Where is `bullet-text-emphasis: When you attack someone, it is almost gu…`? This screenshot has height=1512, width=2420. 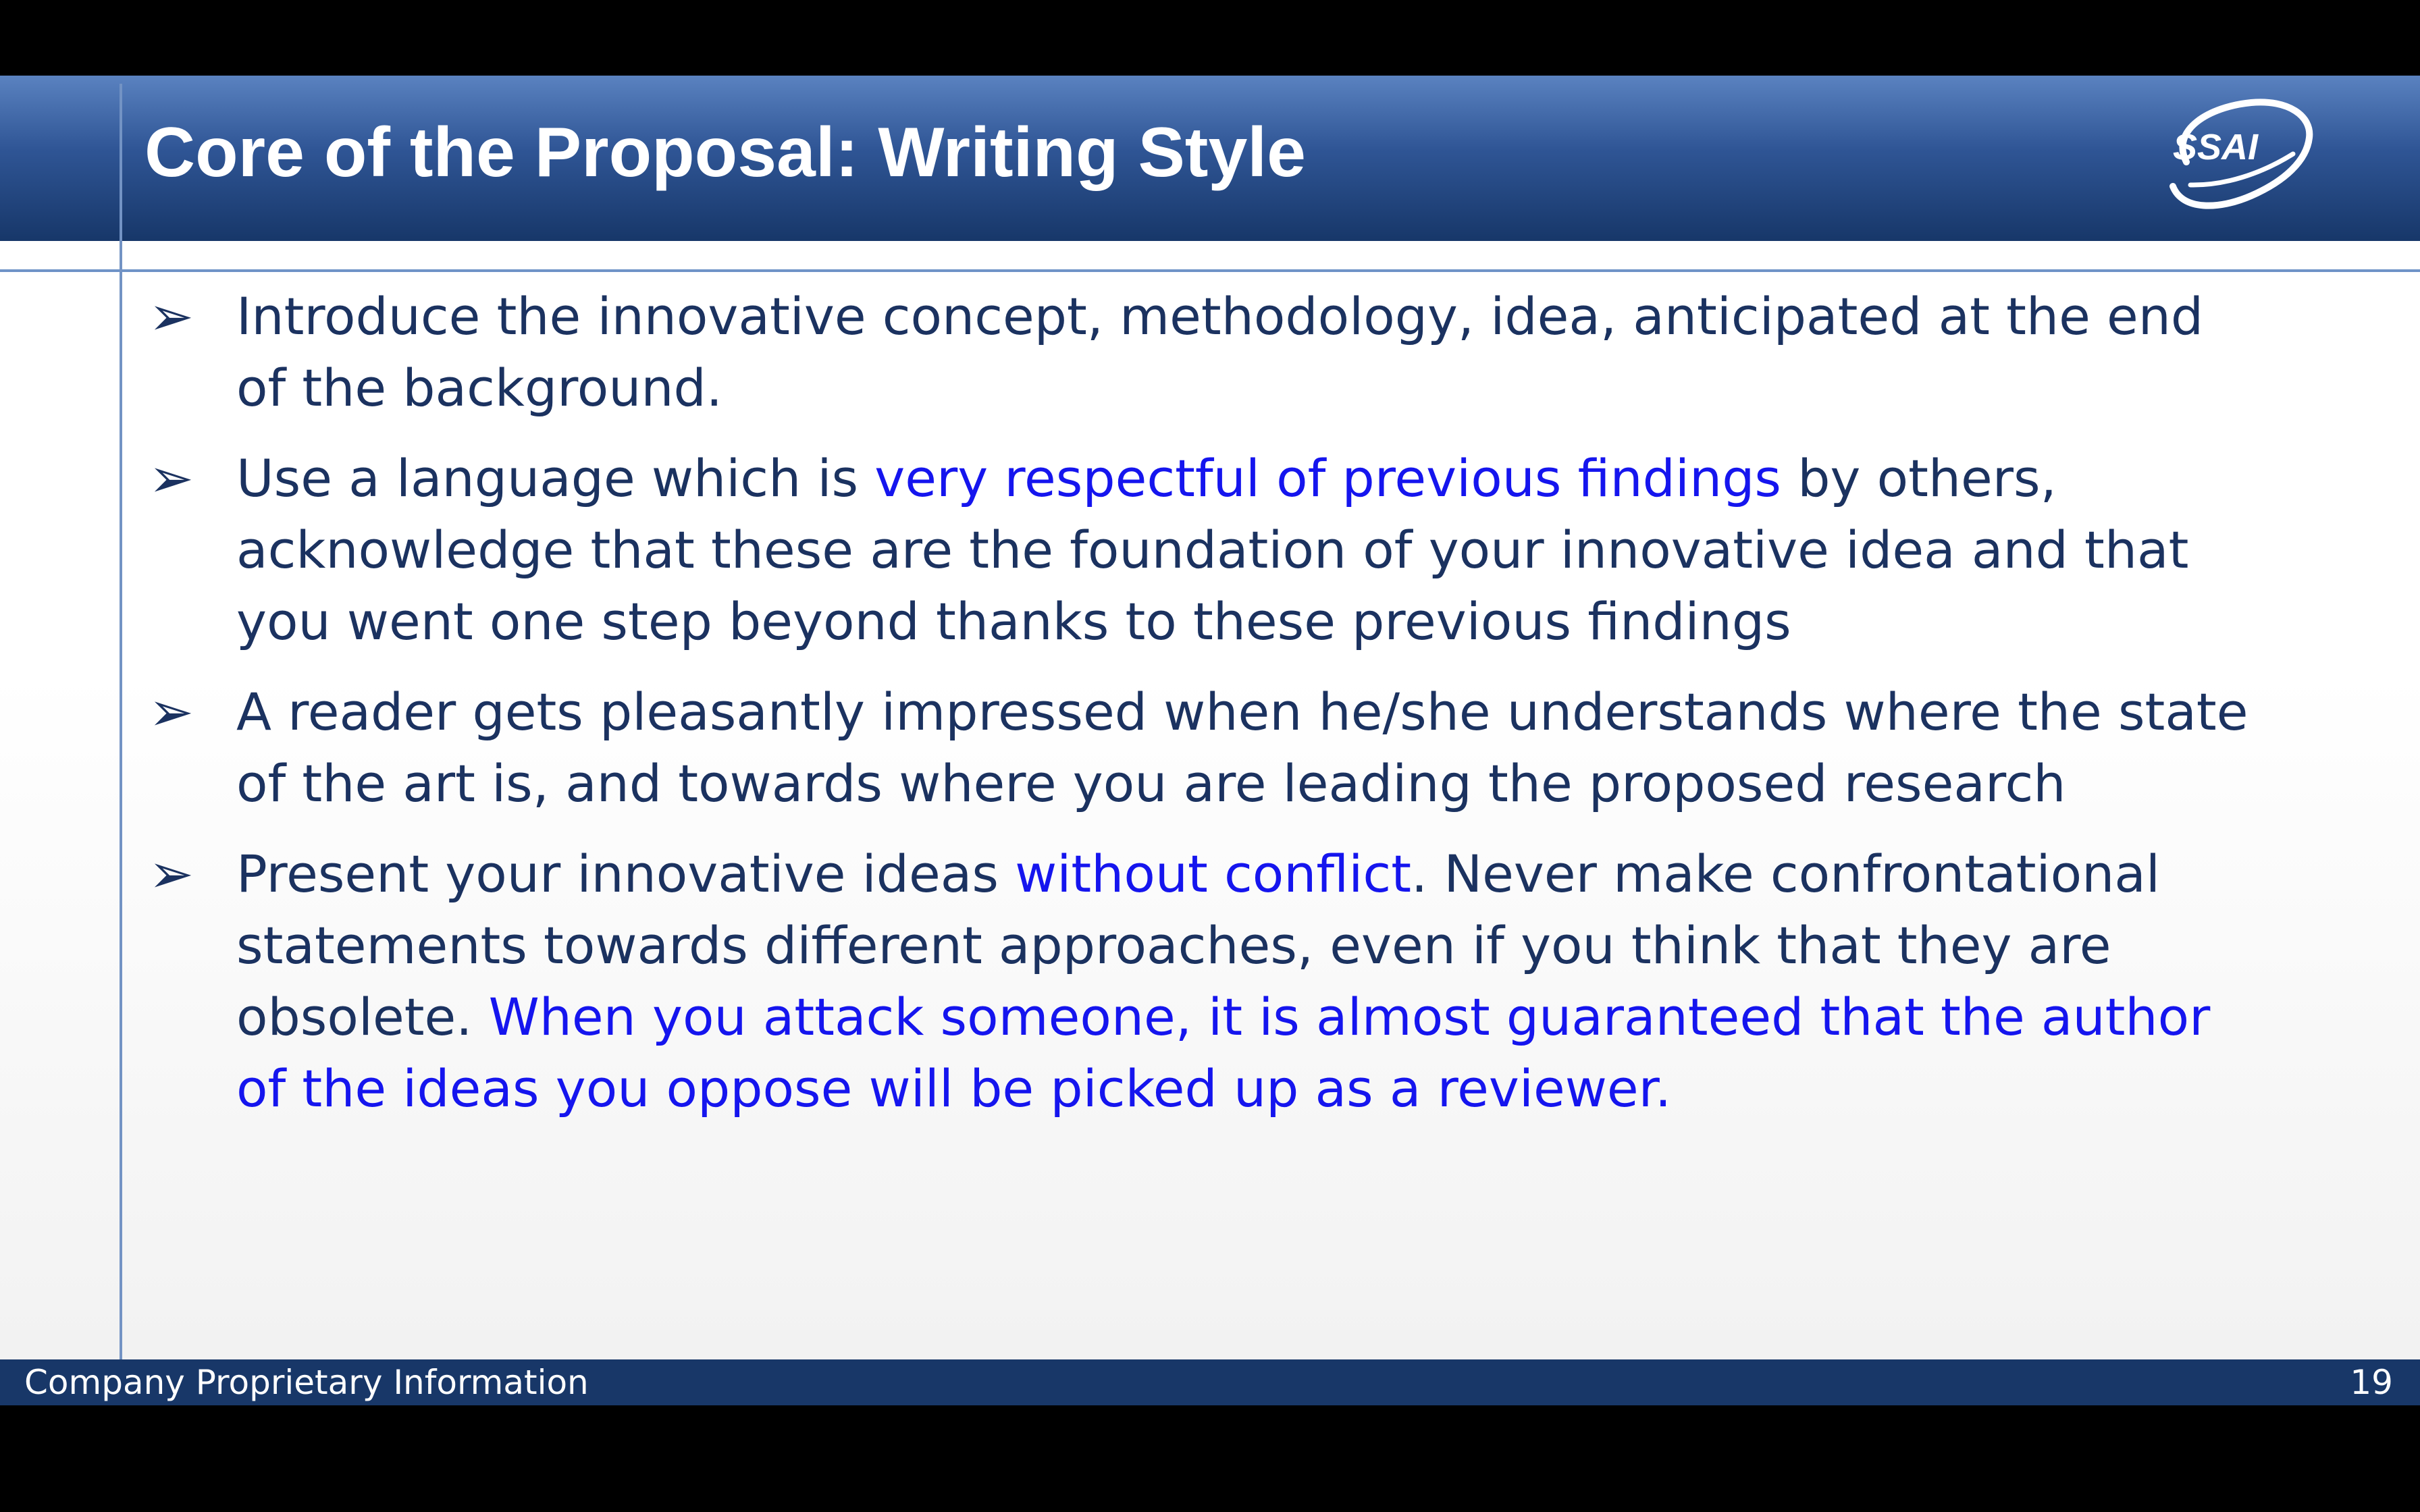
bullet-text-emphasis: When you attack someone, it is almost gu… is located at coordinates (1223, 1052).